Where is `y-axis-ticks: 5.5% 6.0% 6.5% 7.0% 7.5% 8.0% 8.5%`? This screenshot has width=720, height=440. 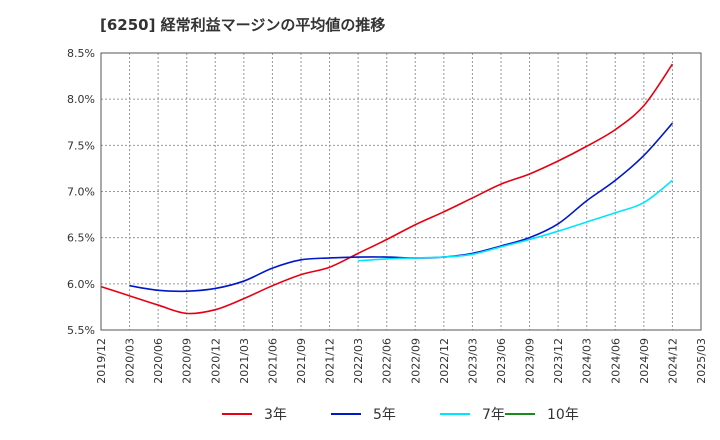
y-axis-ticks: 5.5% 6.0% 6.5% 7.0% 7.5% 8.0% 8.5% is located at coordinates (81, 192).